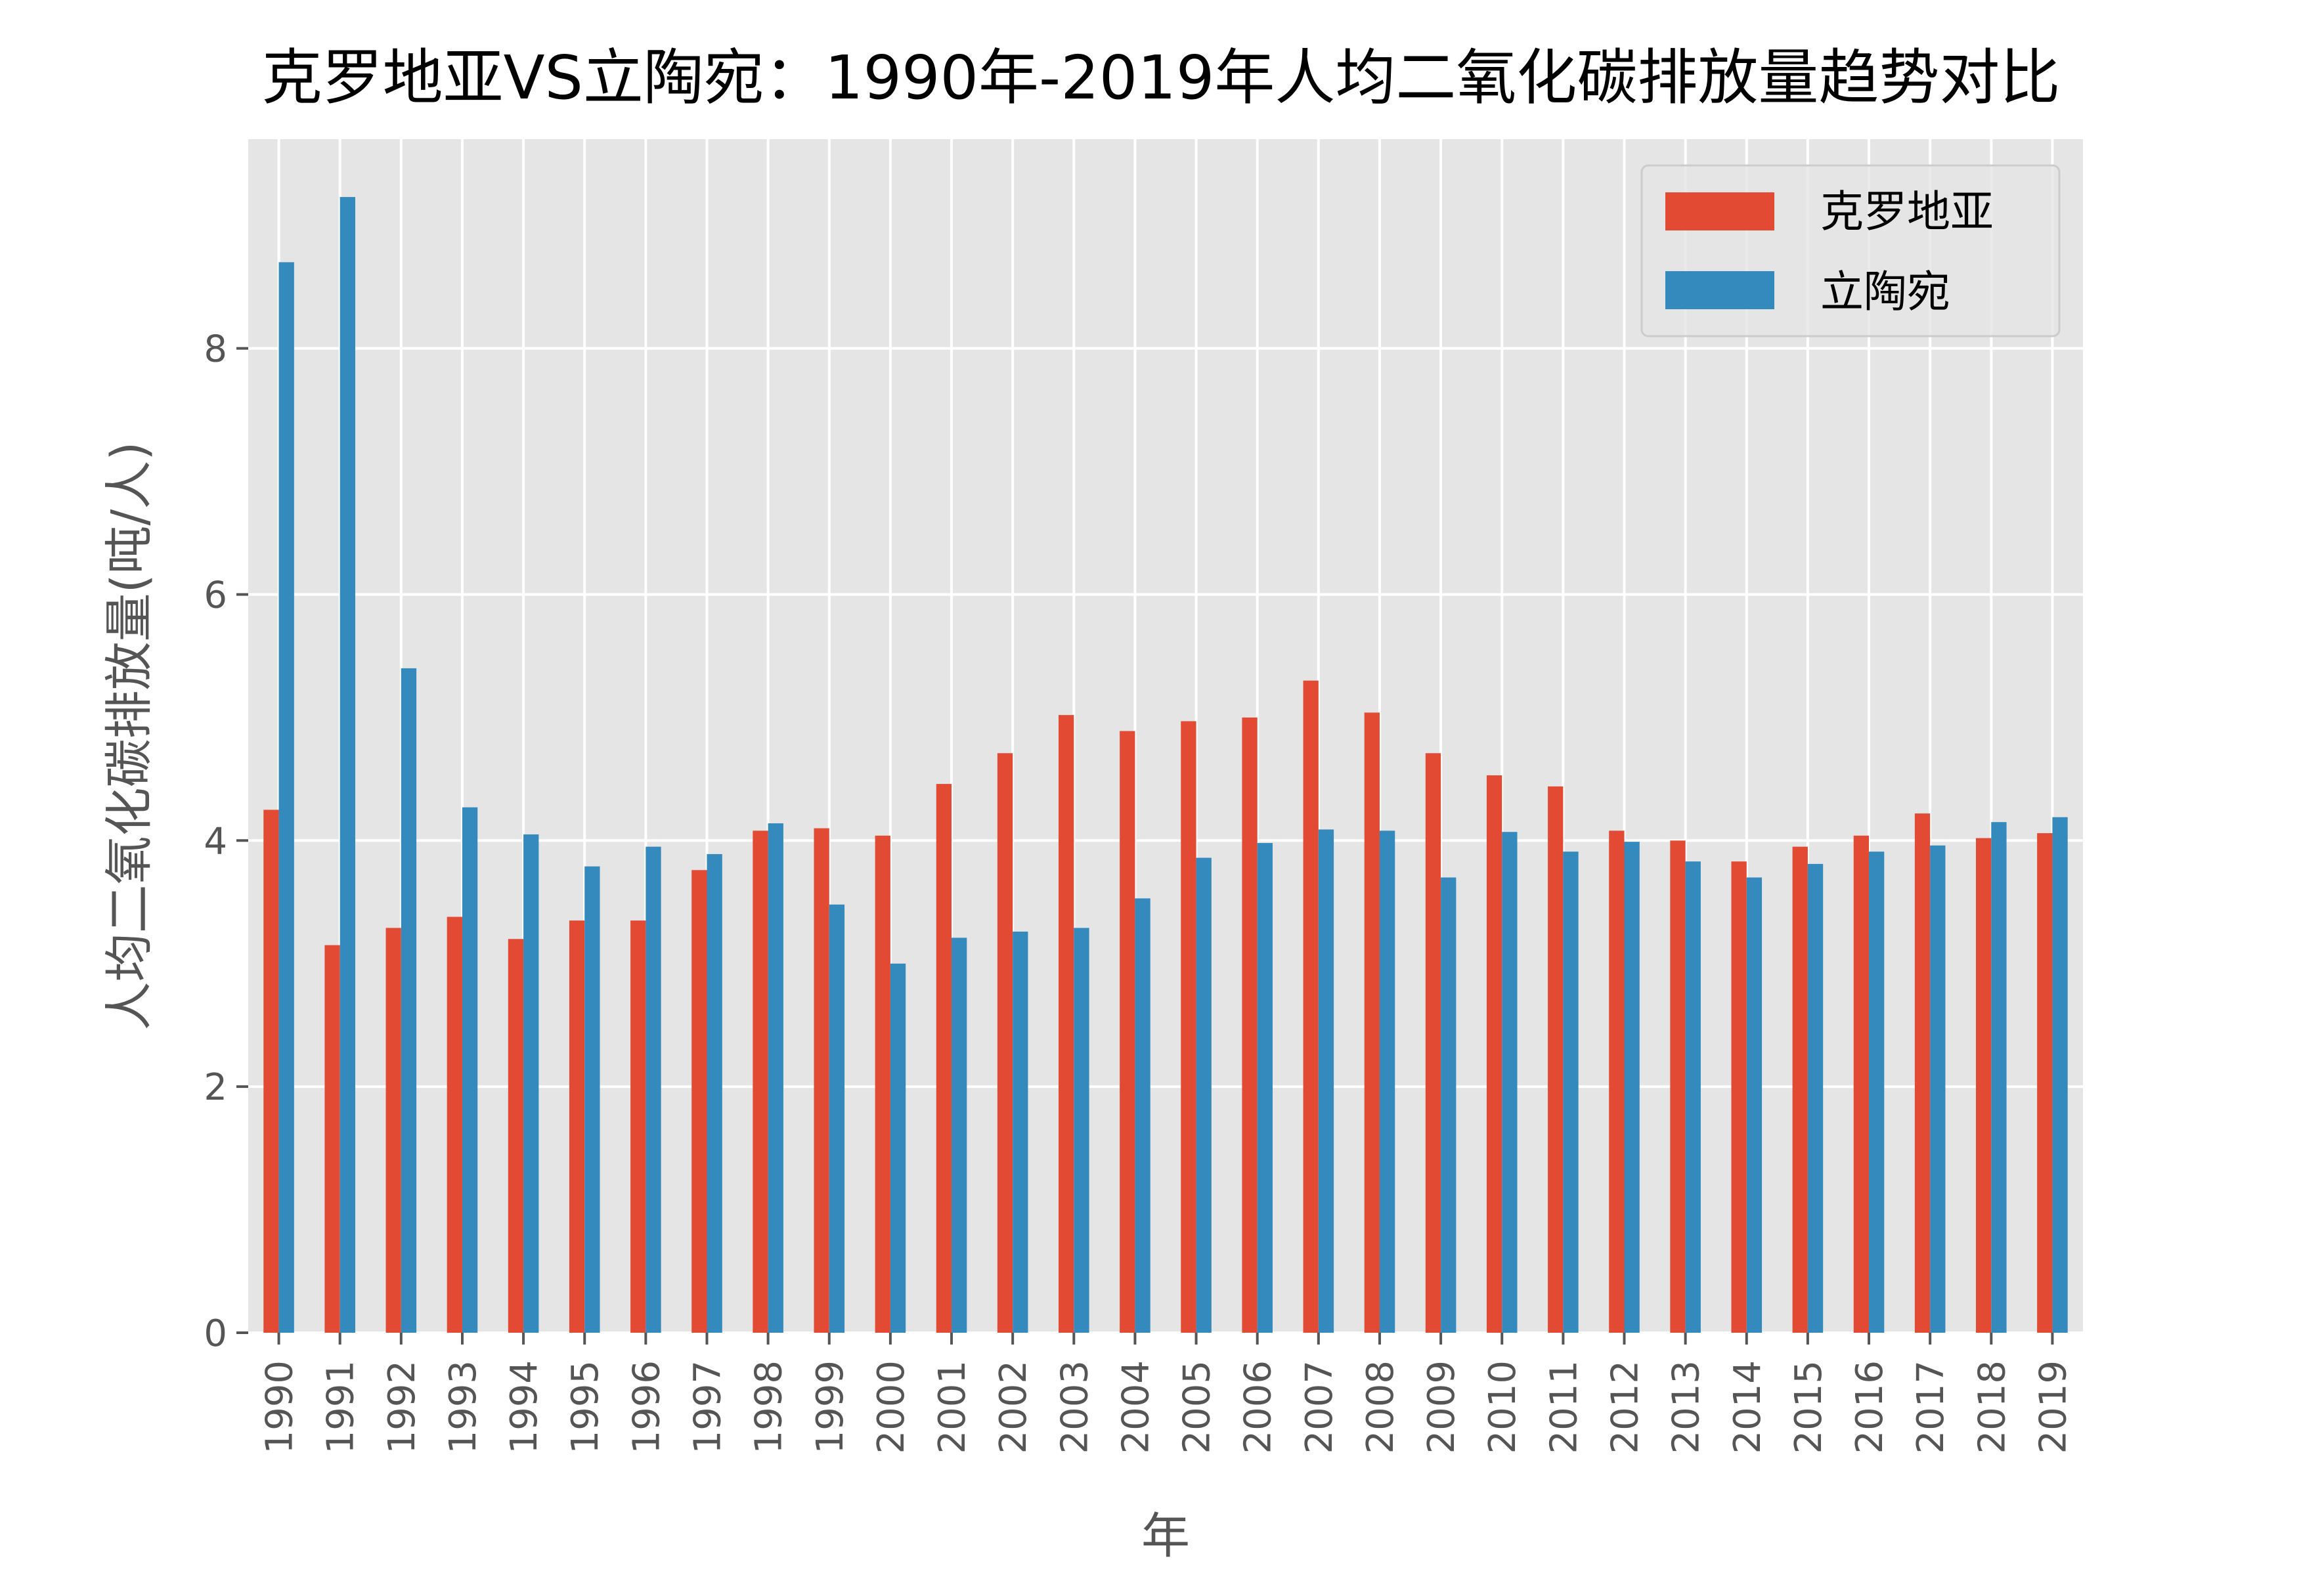 This screenshot has width=2322, height=1596. I want to click on bar-lithuania-2007, so click(1326, 1081).